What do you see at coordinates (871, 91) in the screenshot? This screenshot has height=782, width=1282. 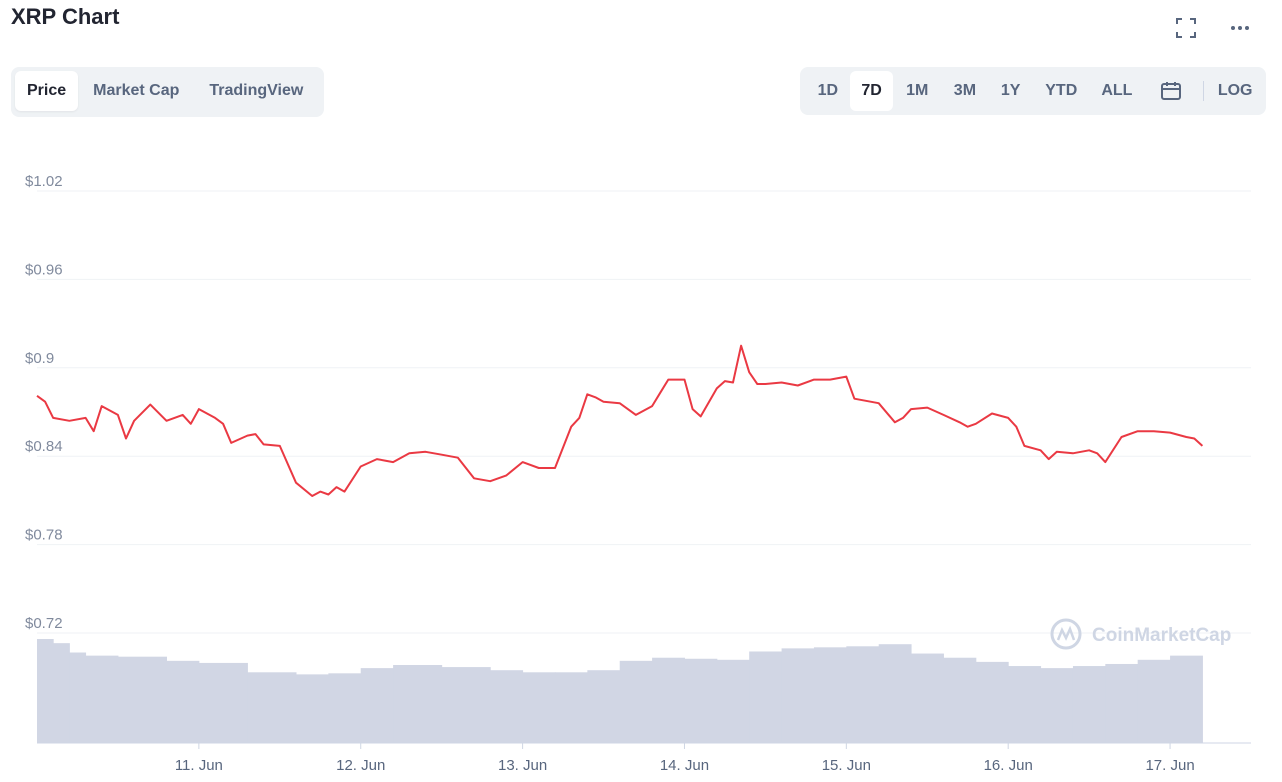 I see `range-7d: 7D` at bounding box center [871, 91].